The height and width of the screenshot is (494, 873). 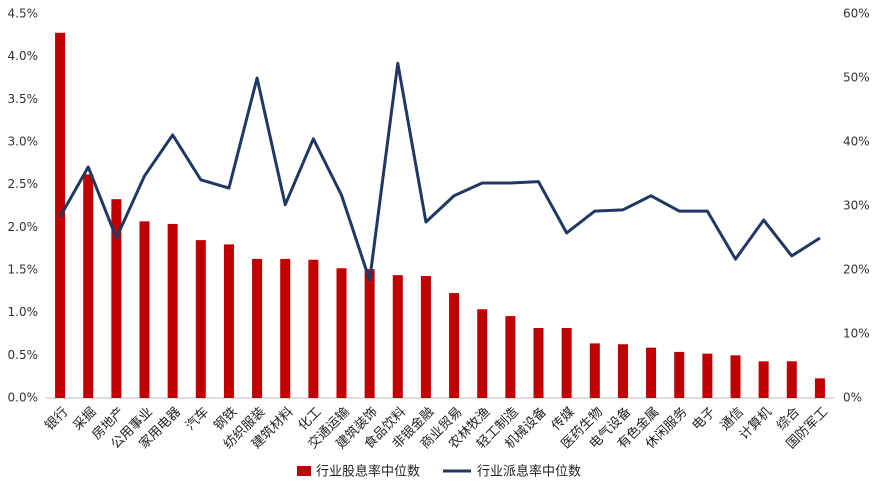 I want to click on y-tick-label: 3.5%, so click(x=23, y=99).